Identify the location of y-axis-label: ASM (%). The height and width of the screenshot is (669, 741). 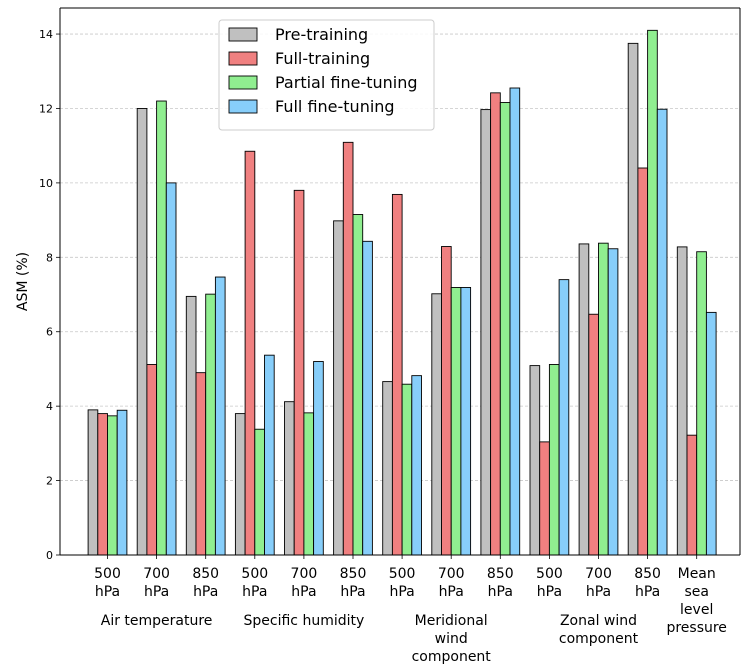
(23, 281).